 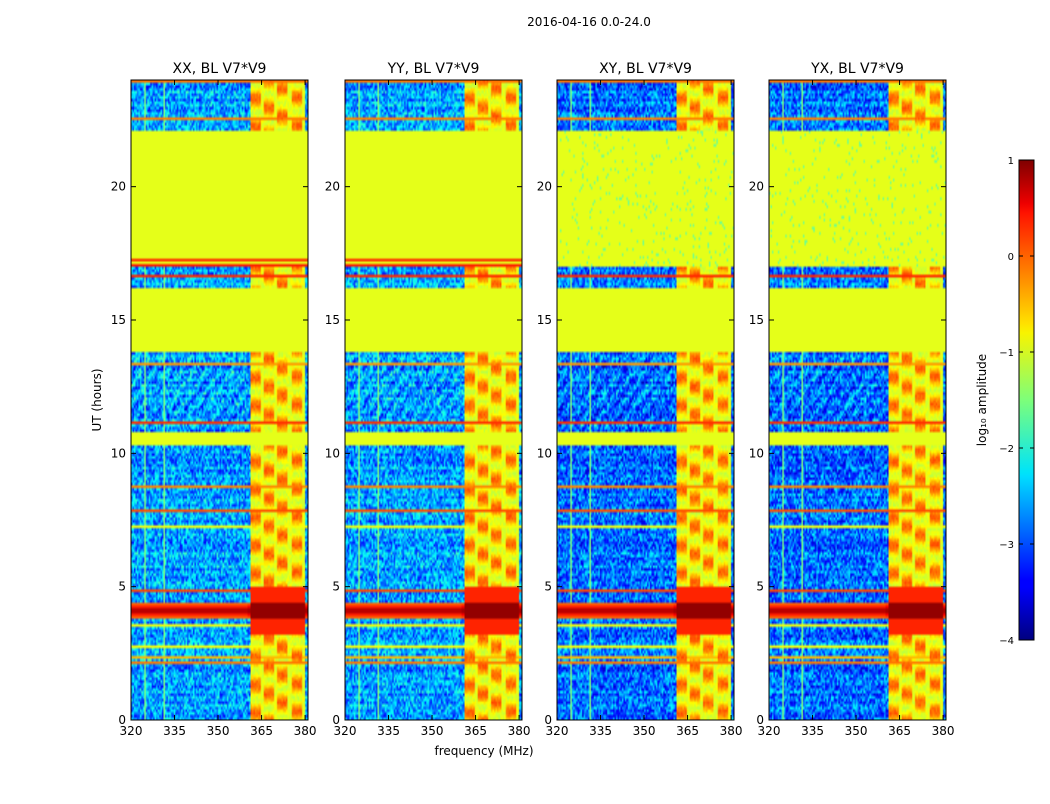 I want to click on panel-title: XX, BL V7*V9, so click(x=220, y=69).